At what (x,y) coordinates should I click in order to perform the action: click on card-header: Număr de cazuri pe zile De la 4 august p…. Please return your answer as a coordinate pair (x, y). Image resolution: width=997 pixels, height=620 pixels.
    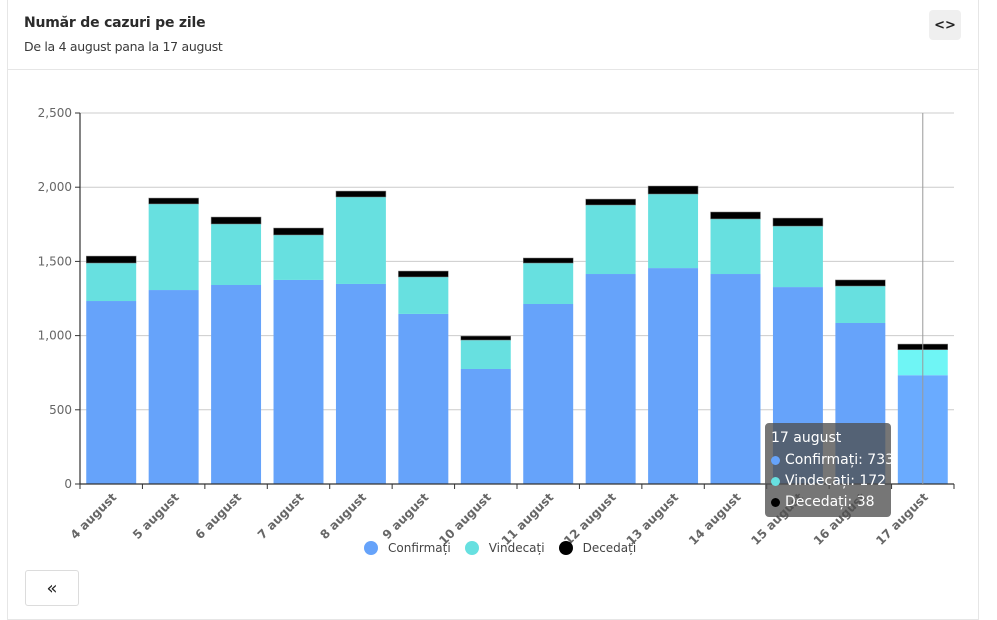
    Looking at the image, I should click on (493, 35).